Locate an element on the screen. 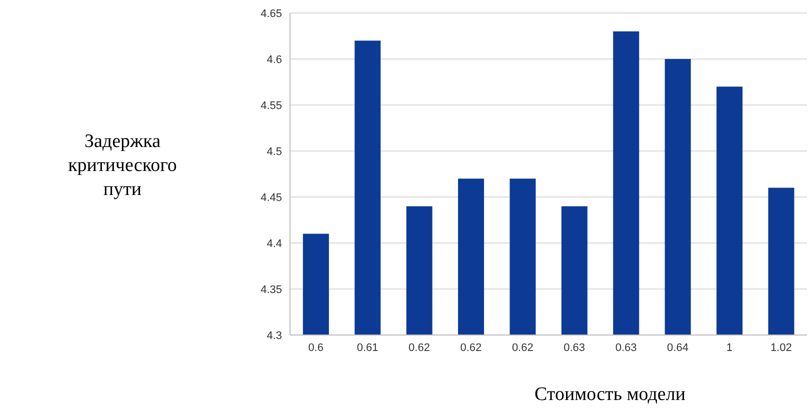 This screenshot has height=408, width=811. y-tick-label: 4.3 is located at coordinates (274, 336).